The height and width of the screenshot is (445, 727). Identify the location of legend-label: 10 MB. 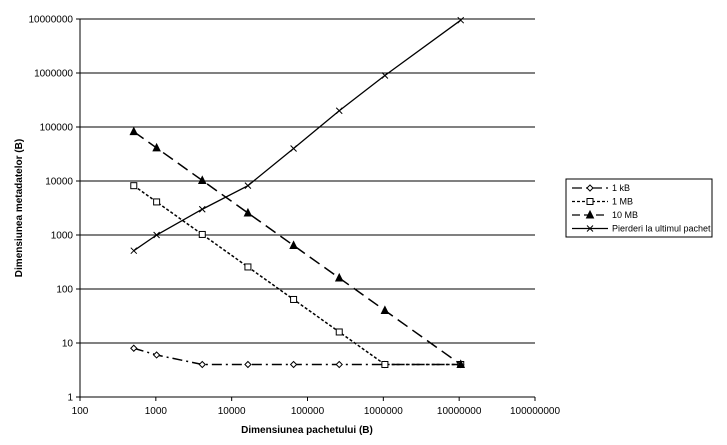
(625, 215).